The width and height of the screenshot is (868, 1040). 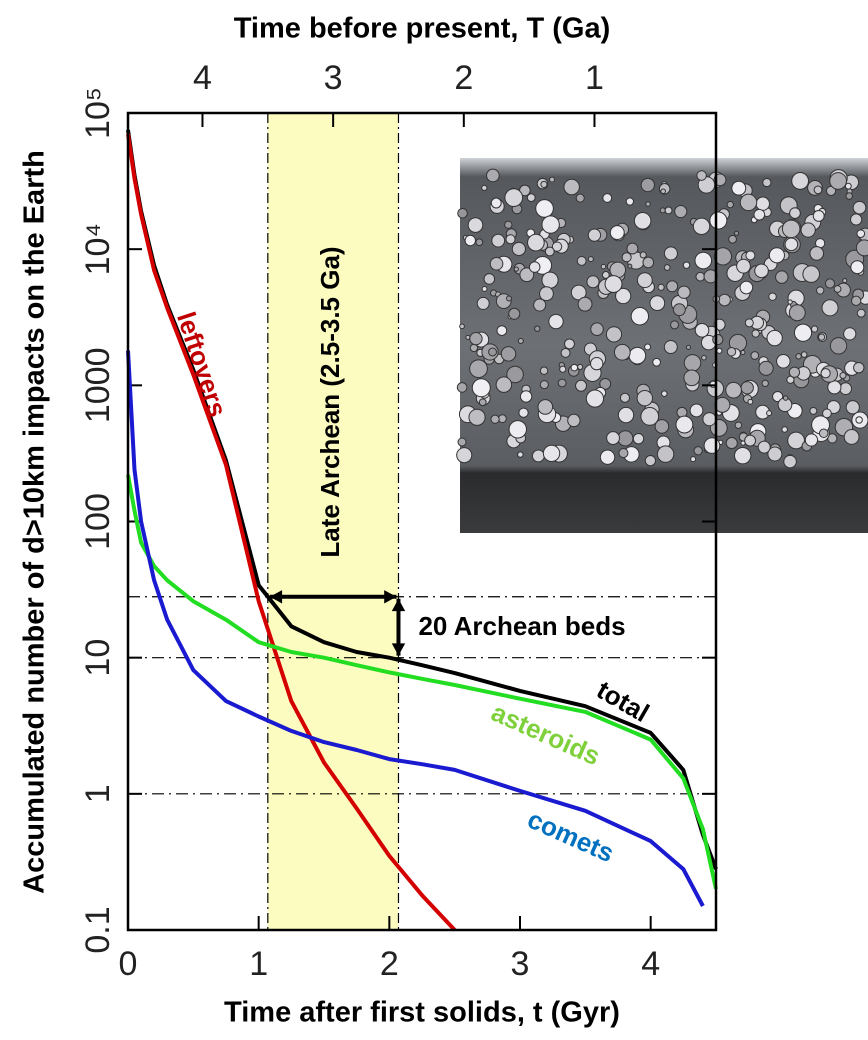 I want to click on beds-arrow-head, so click(x=398, y=649).